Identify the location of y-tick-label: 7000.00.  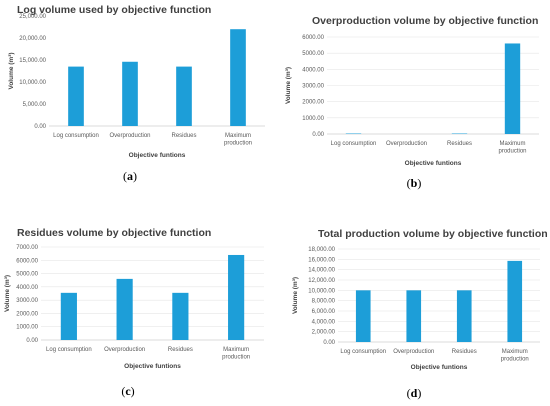
(27, 248).